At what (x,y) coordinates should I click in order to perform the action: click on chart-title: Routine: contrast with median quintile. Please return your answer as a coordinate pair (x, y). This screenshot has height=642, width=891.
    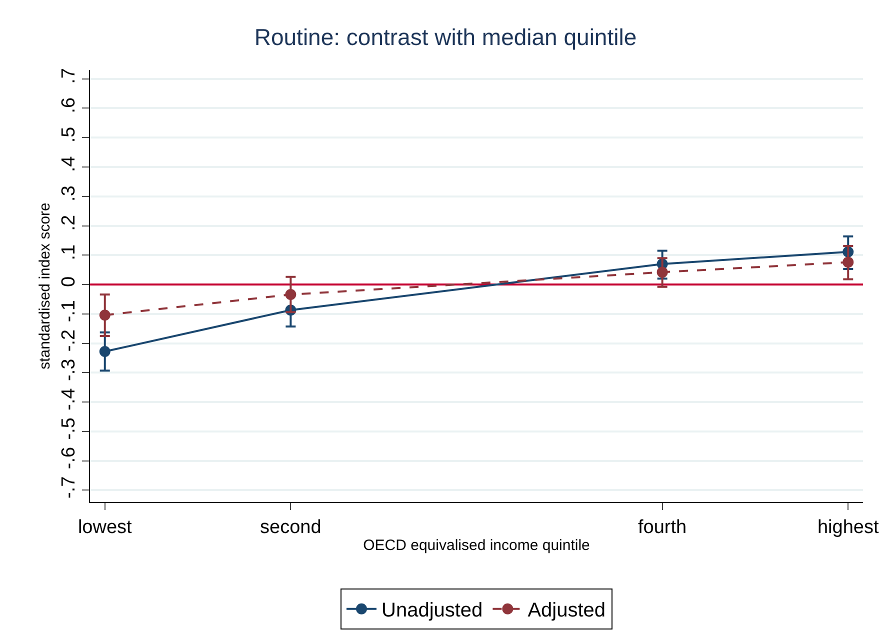
    Looking at the image, I should click on (445, 37).